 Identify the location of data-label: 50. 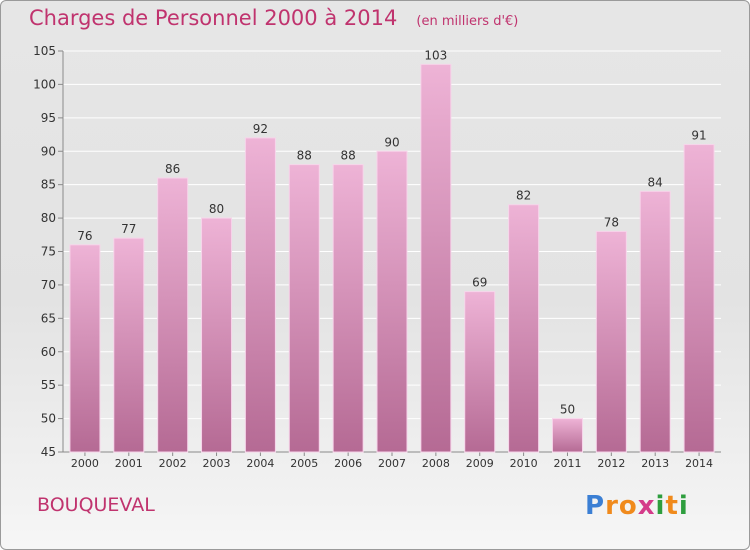
(567, 410).